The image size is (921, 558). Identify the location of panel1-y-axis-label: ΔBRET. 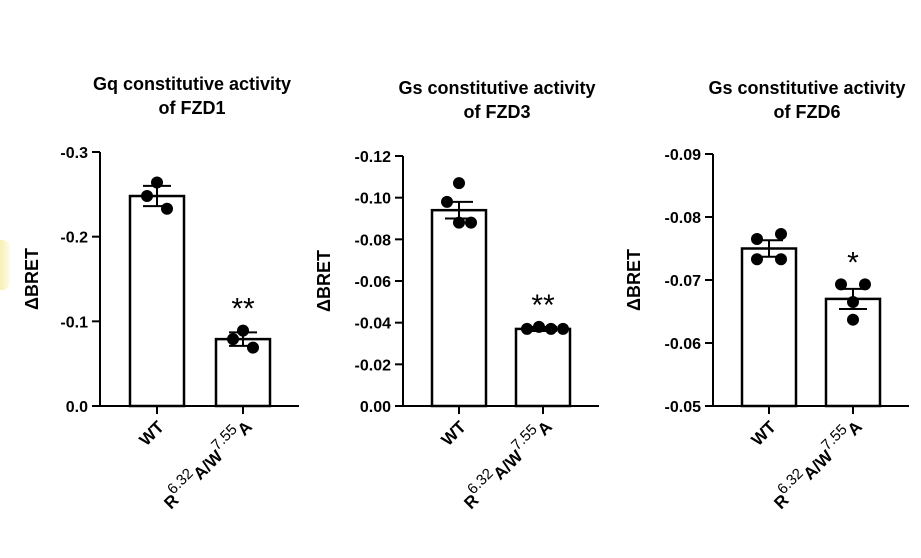
(32, 279).